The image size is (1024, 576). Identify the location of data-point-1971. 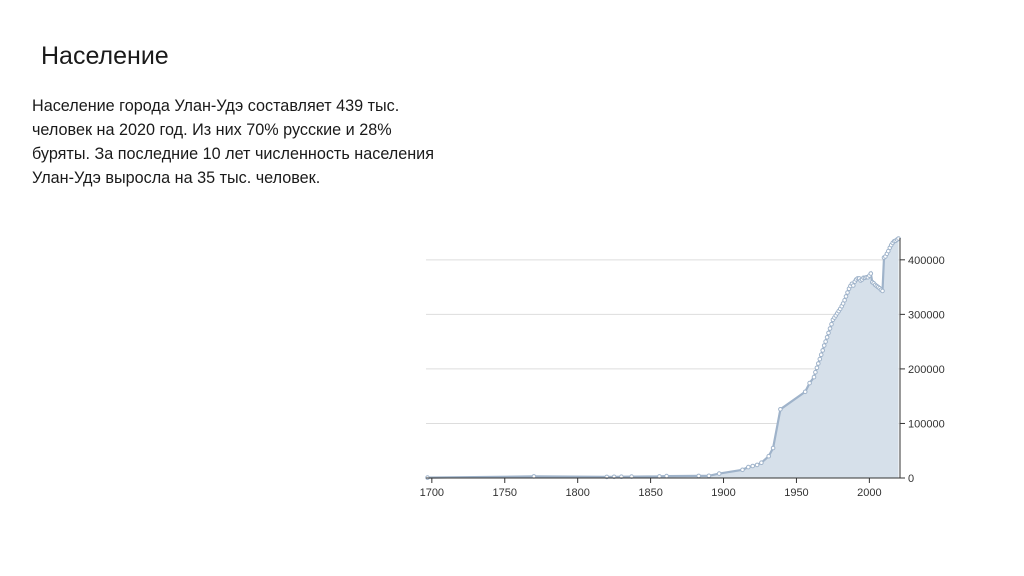
(827, 337).